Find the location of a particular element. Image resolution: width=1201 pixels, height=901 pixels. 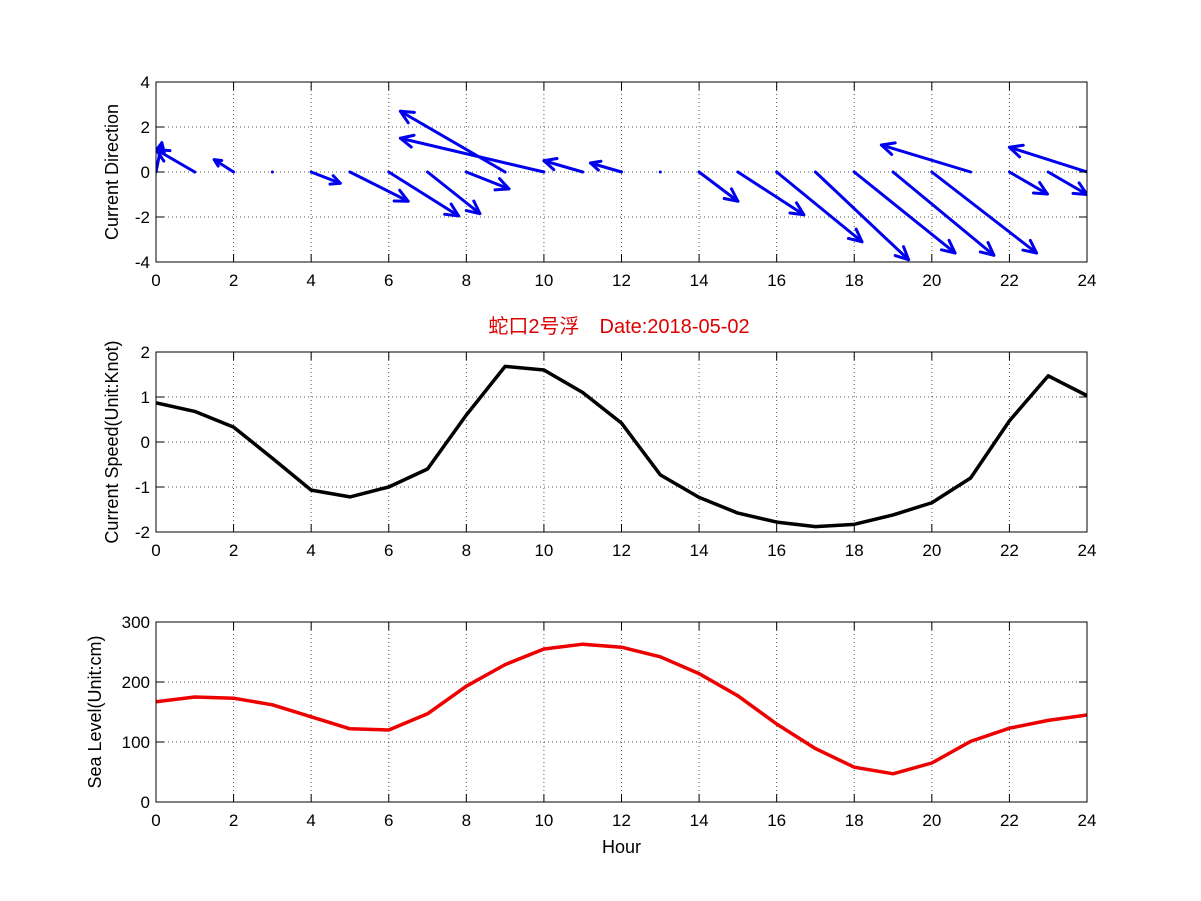

y-axis-label: Sea Level(Unit:cm) is located at coordinates (95, 711).